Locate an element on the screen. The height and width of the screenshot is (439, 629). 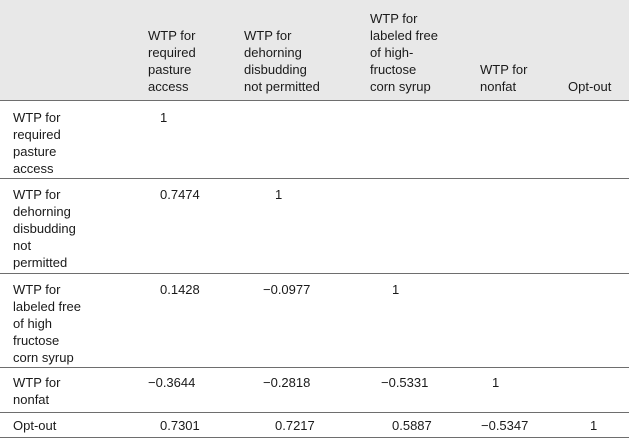
table-cell: −0.5331 is located at coordinates (405, 382).